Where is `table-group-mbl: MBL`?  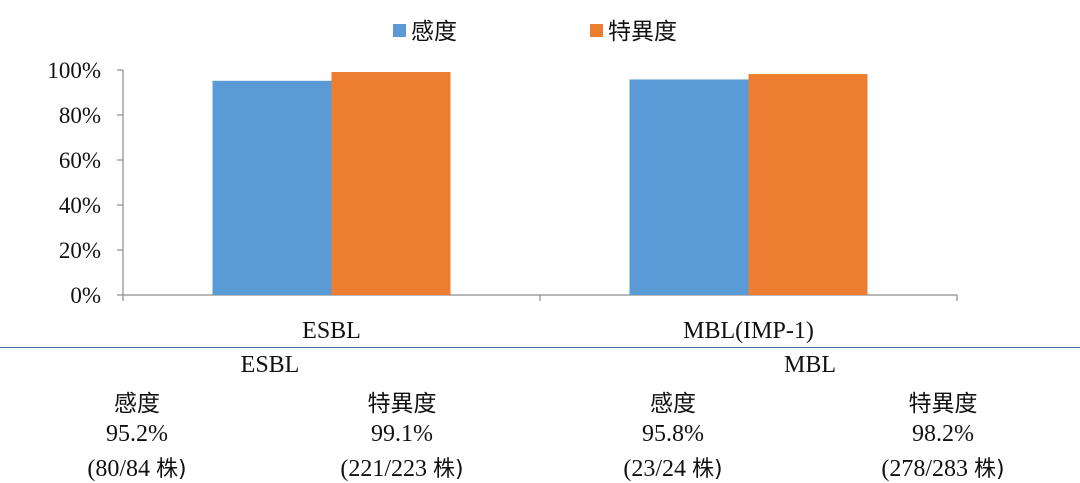 table-group-mbl: MBL is located at coordinates (810, 365).